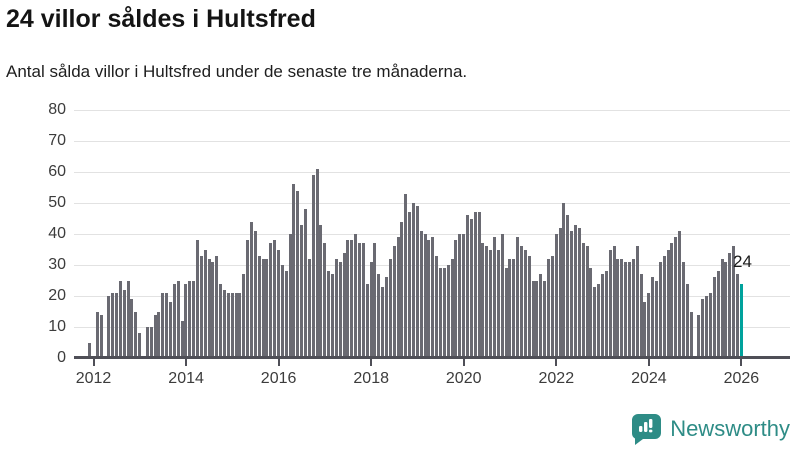 The height and width of the screenshot is (450, 800). Describe the element at coordinates (57, 140) in the screenshot. I see `y-axis-label: 70` at that location.